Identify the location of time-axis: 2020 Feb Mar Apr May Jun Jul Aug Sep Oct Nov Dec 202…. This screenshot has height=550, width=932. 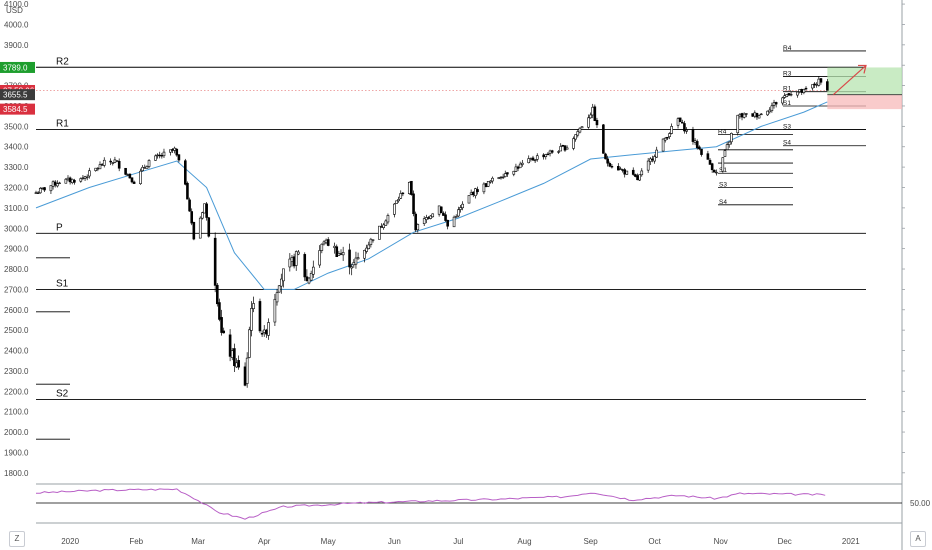
(460, 541).